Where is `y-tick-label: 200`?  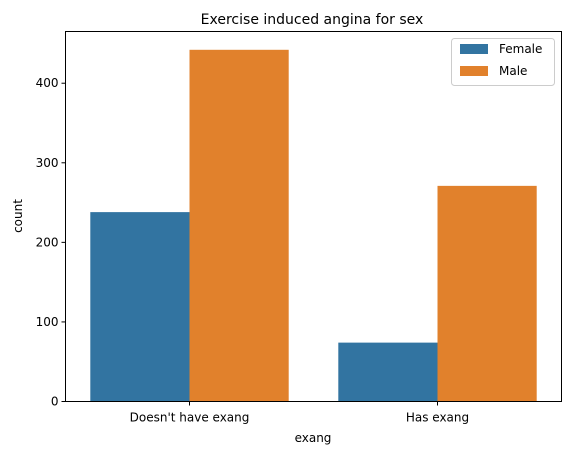 y-tick-label: 200 is located at coordinates (47, 242).